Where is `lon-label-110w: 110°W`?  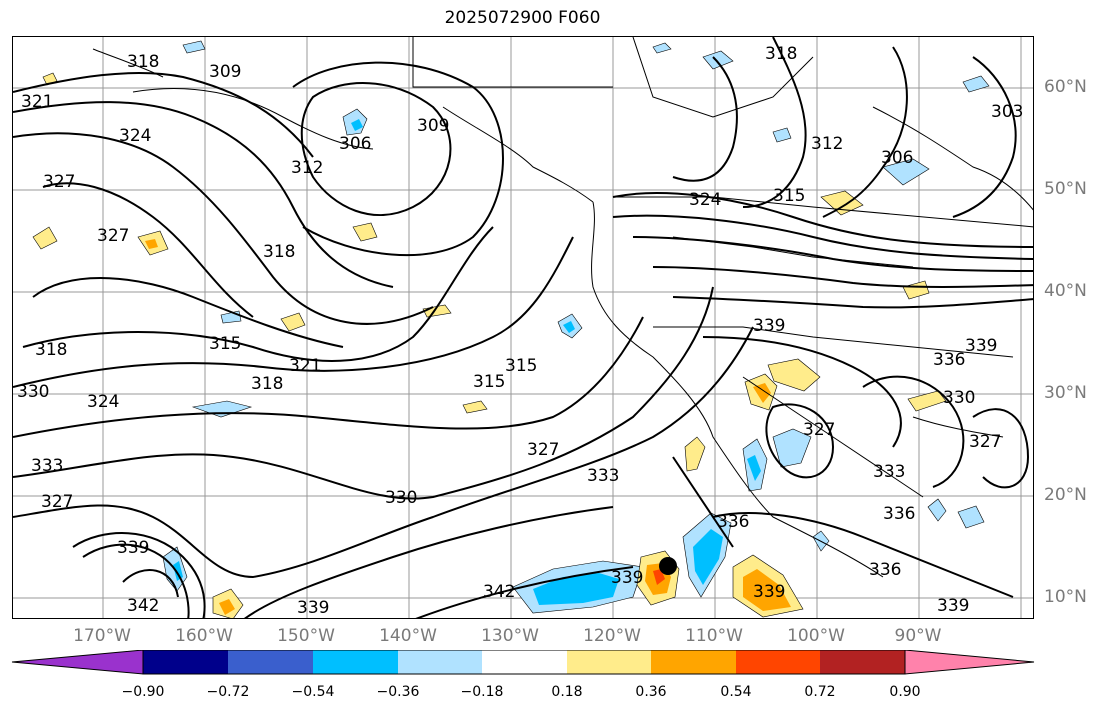
lon-label-110w: 110°W is located at coordinates (714, 636).